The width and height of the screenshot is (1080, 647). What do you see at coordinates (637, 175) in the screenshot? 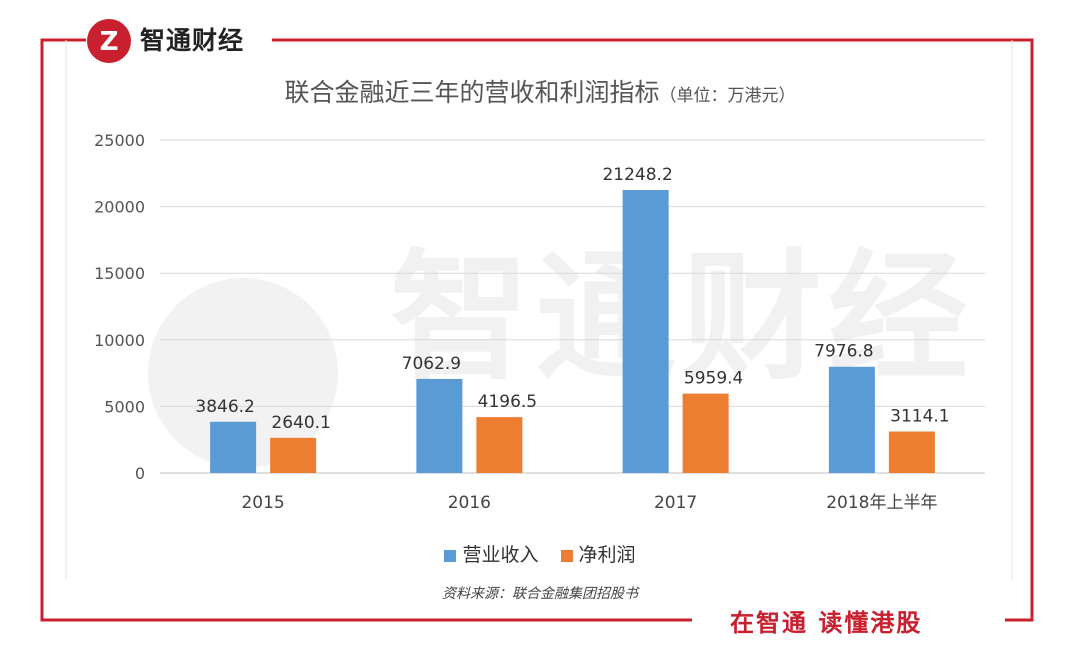
I see `data-label-revenue: 21248.2` at bounding box center [637, 175].